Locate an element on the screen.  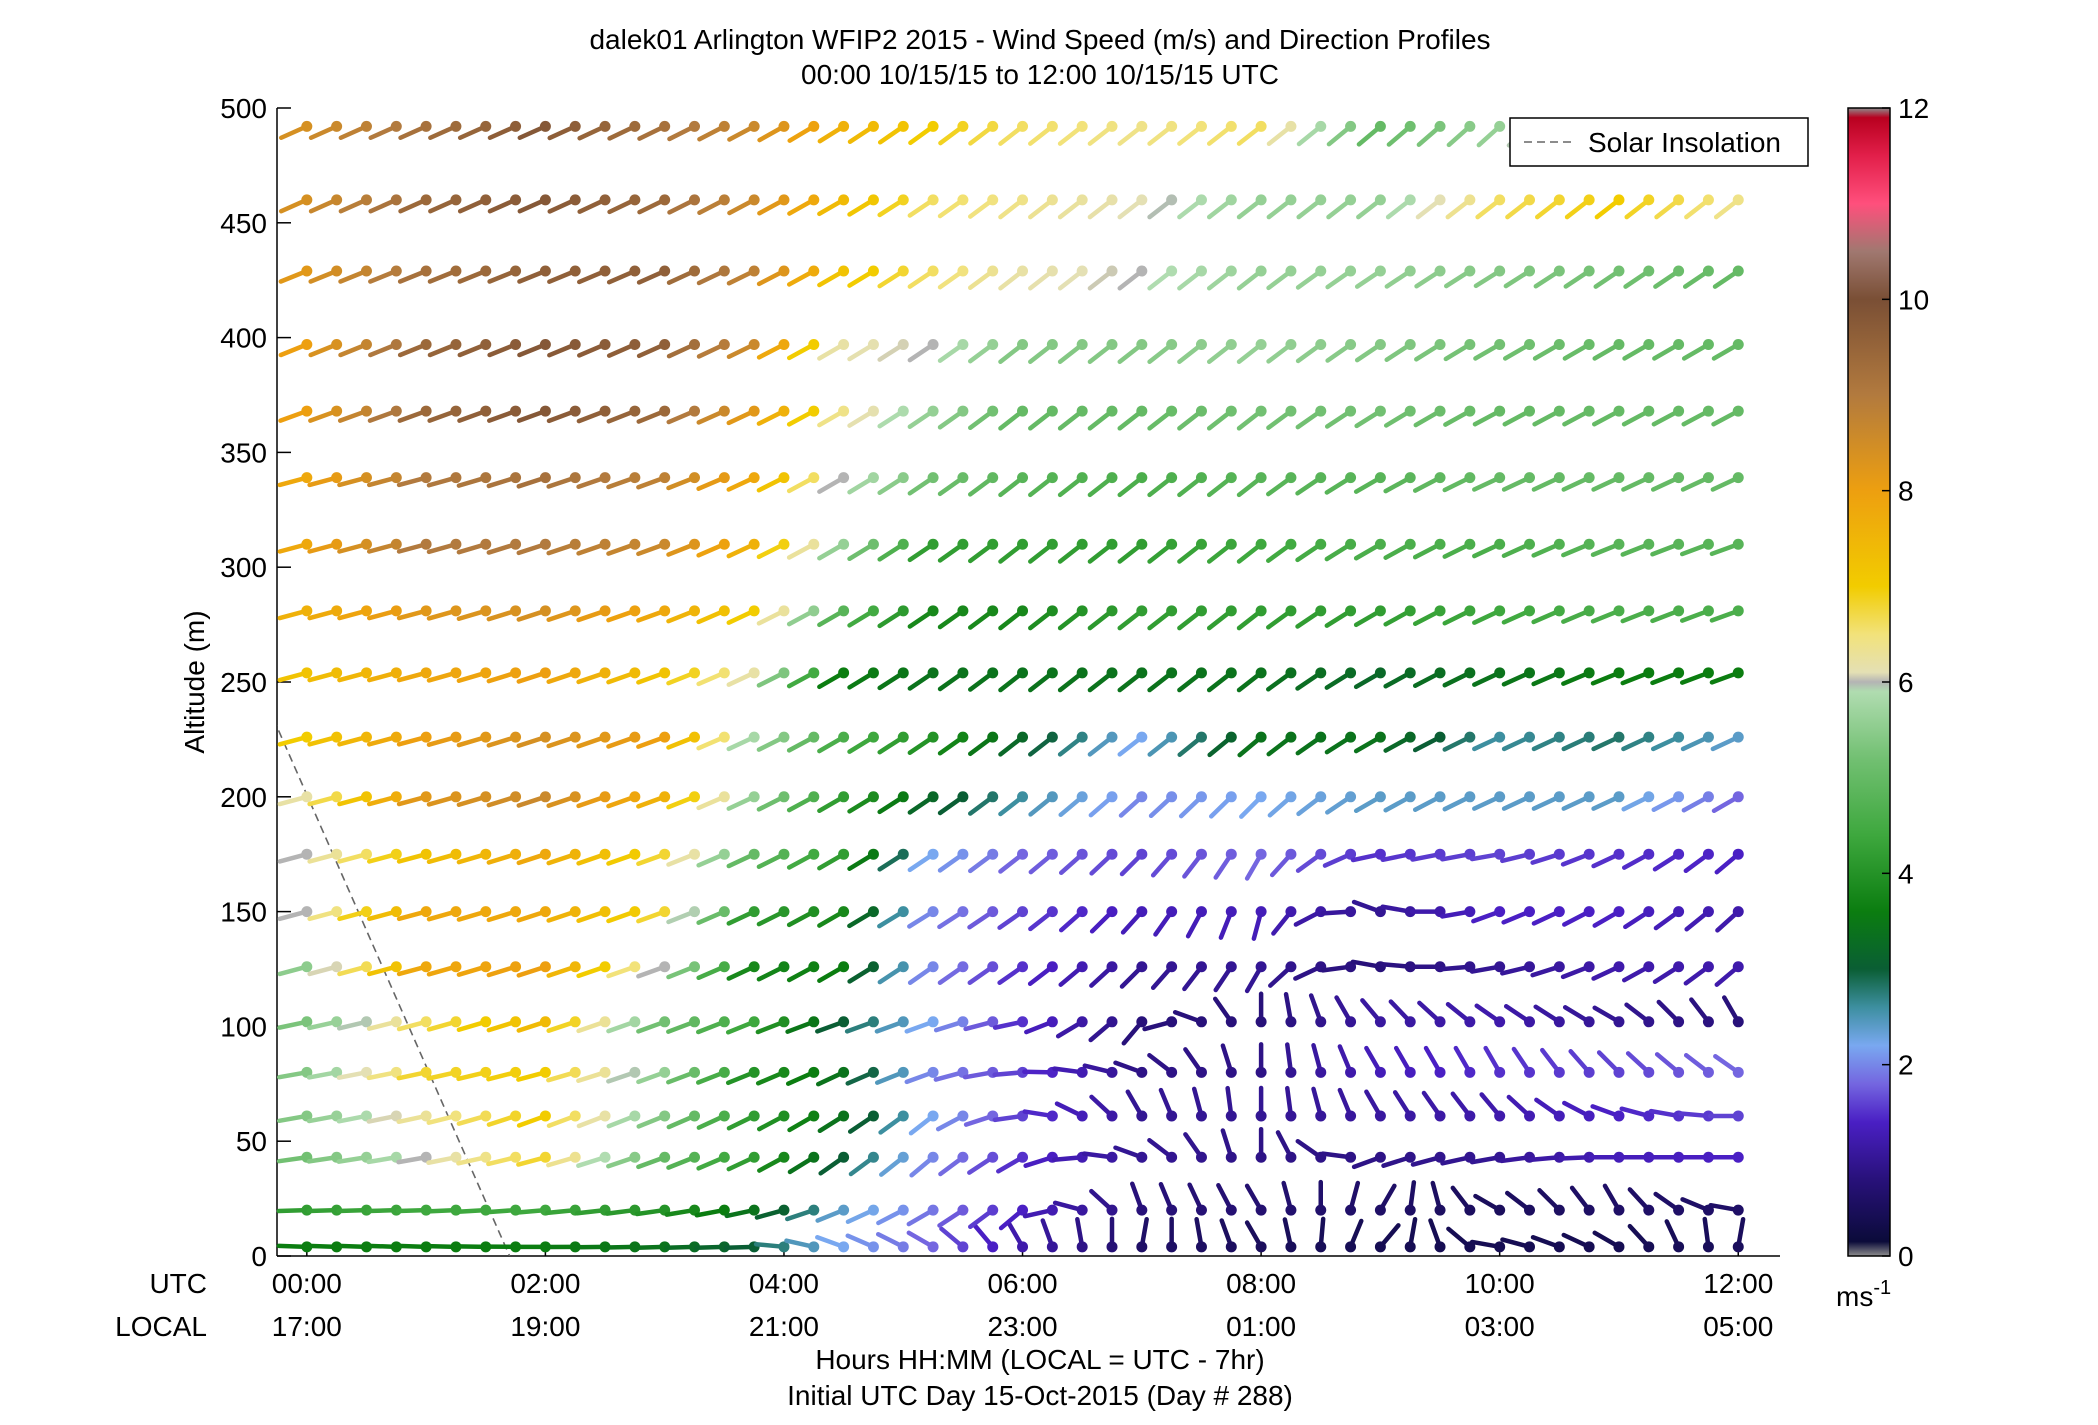
y-tick-label: 250 is located at coordinates (243, 682).